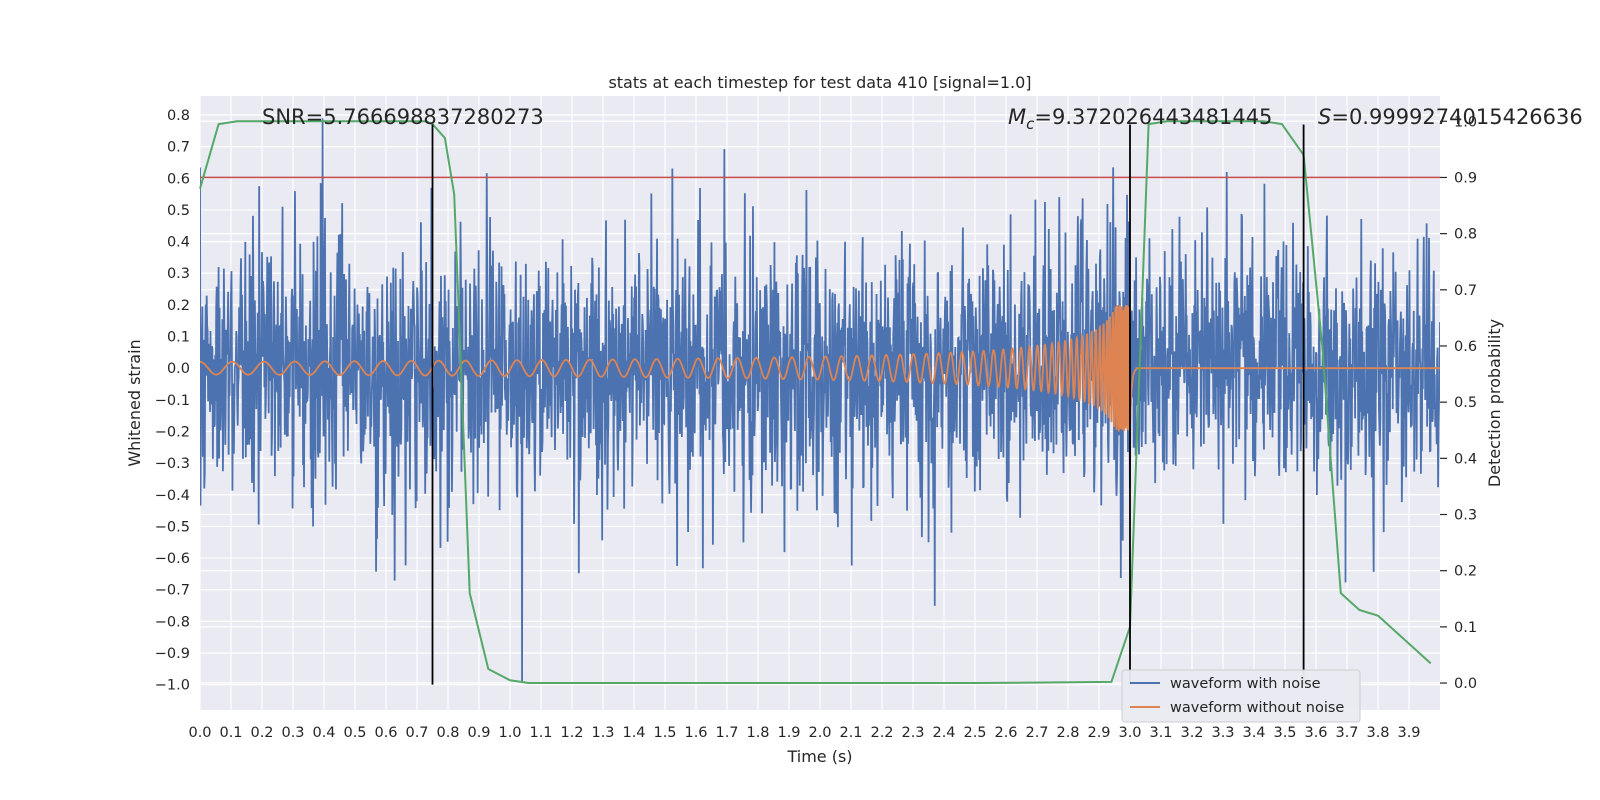 The height and width of the screenshot is (800, 1600). What do you see at coordinates (850, 733) in the screenshot?
I see `x-tick-label: 2.1` at bounding box center [850, 733].